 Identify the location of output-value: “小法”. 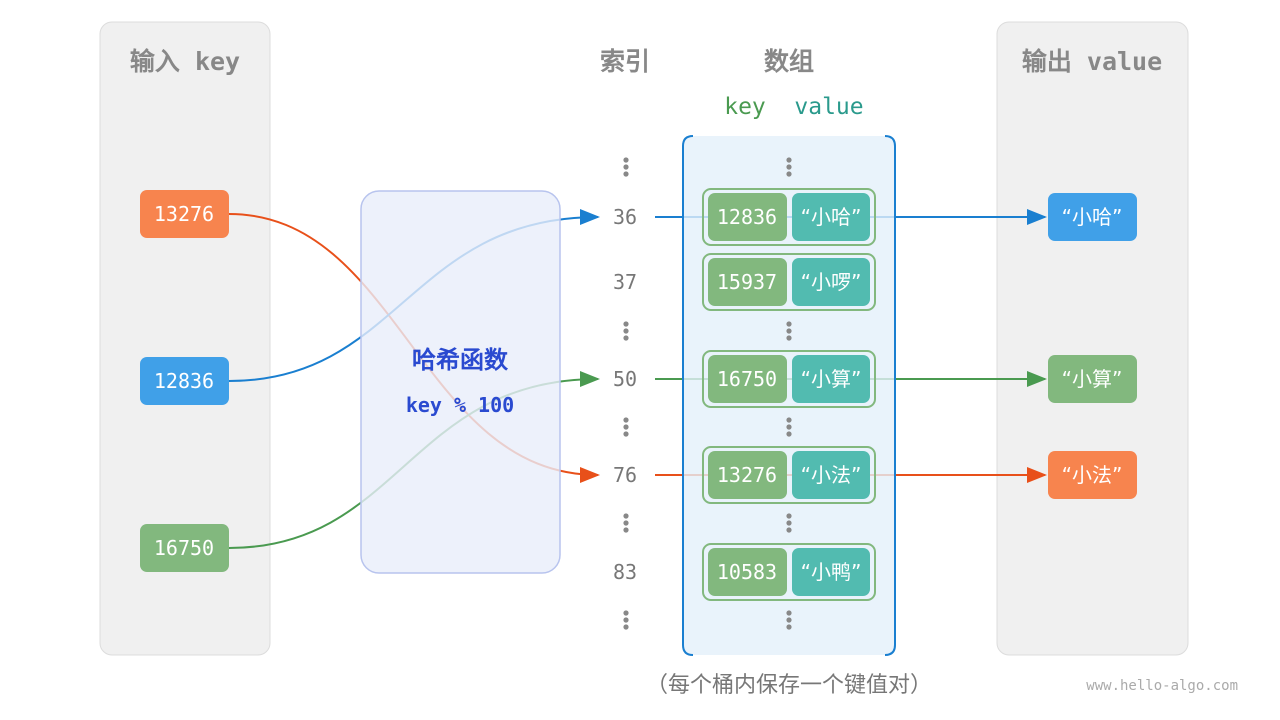
(1092, 475).